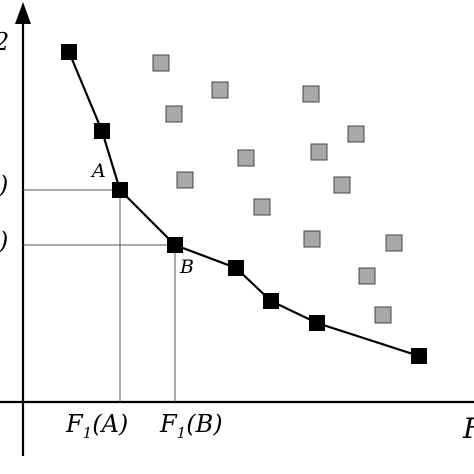 Image resolution: width=474 pixels, height=474 pixels. I want to click on x-axis-label: F, so click(468, 428).